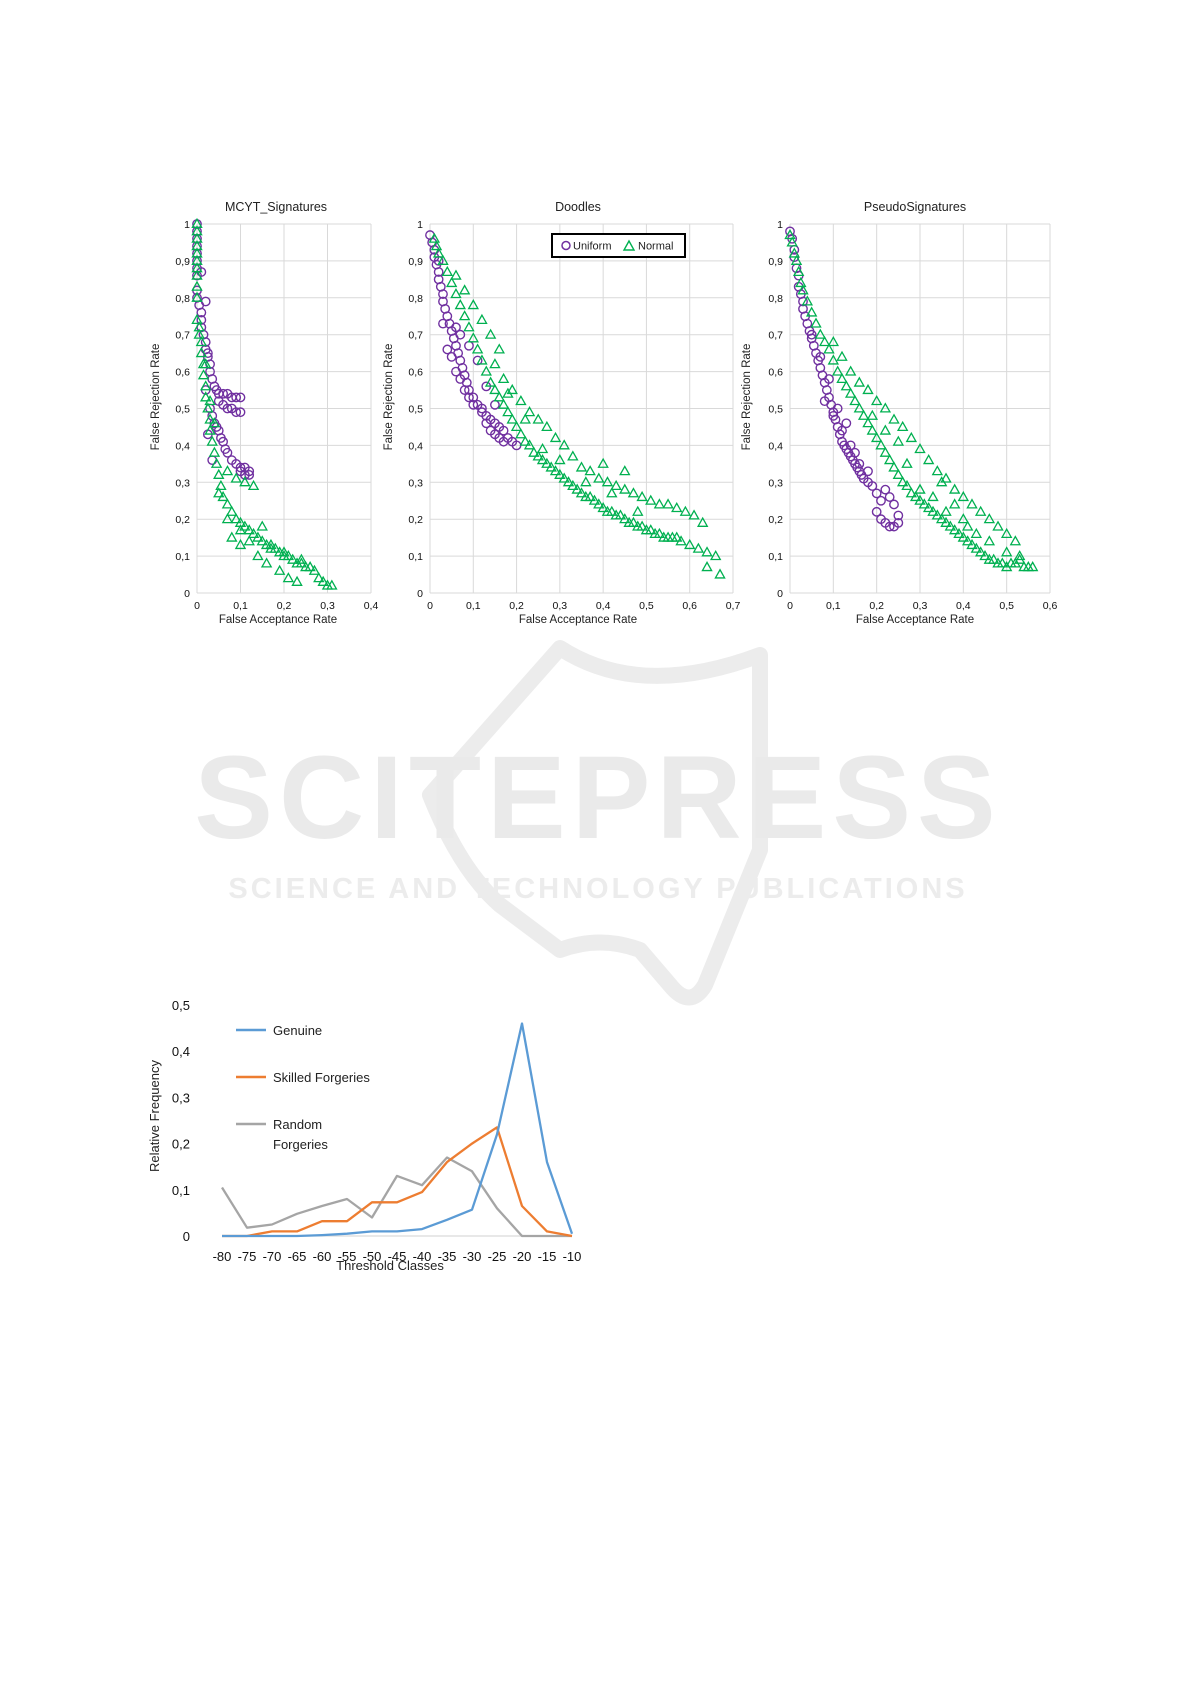 Image resolution: width=1191 pixels, height=1684 pixels. Describe the element at coordinates (276, 207) in the screenshot. I see `chart-title: MCYT_Signatures` at that location.